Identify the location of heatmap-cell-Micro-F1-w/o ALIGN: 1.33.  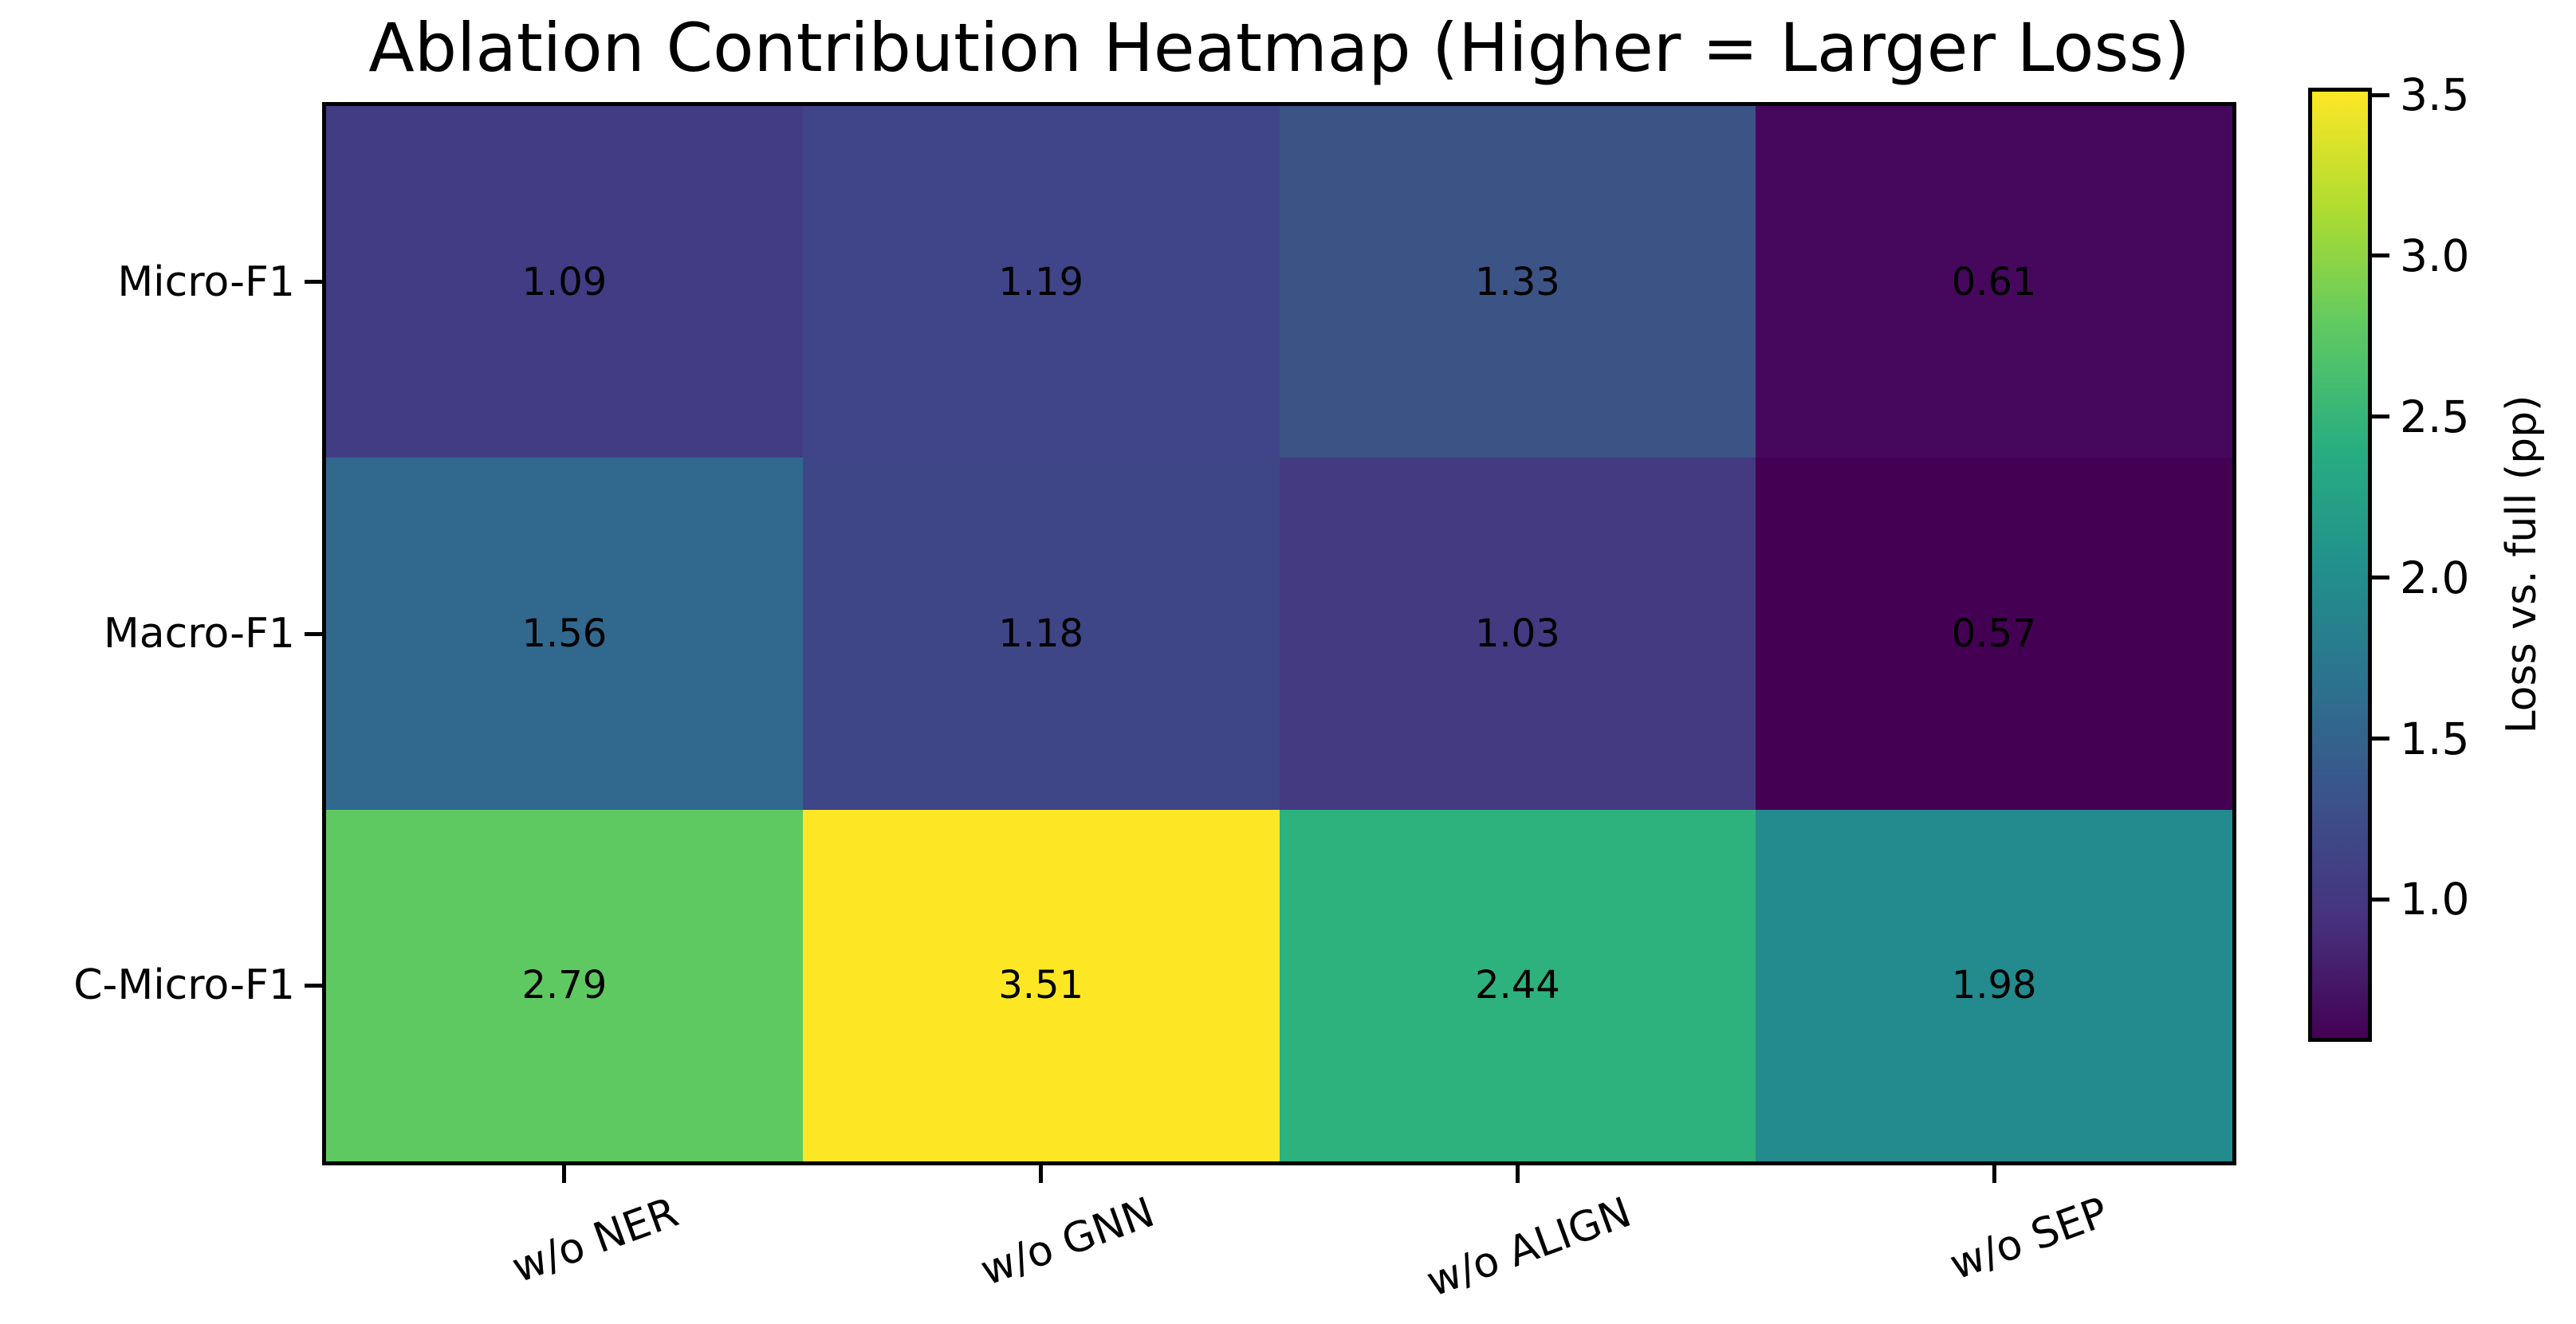
(1518, 282).